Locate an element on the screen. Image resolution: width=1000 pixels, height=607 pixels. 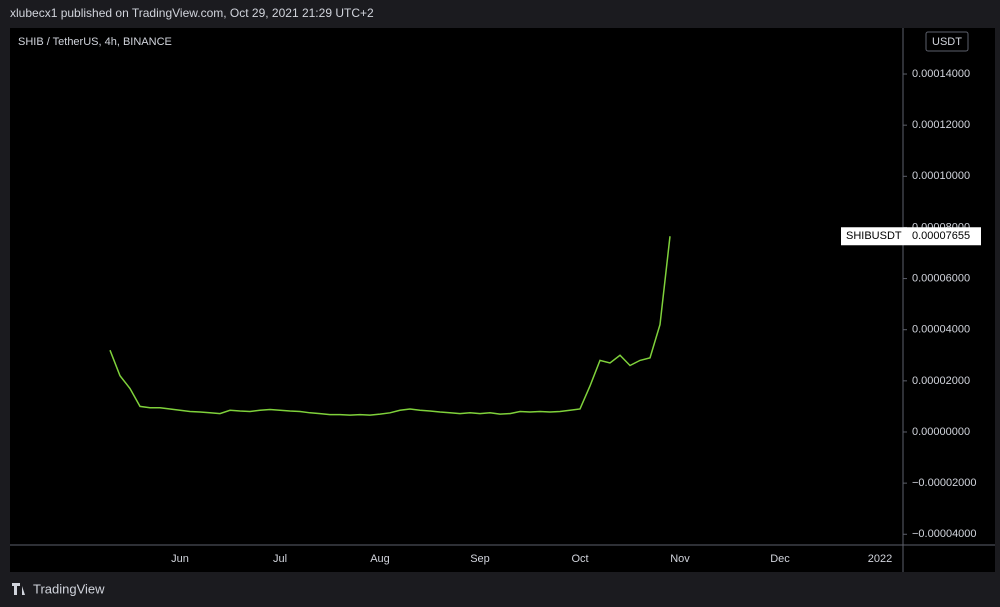
y-tick-label: 0.00014000 is located at coordinates (941, 74).